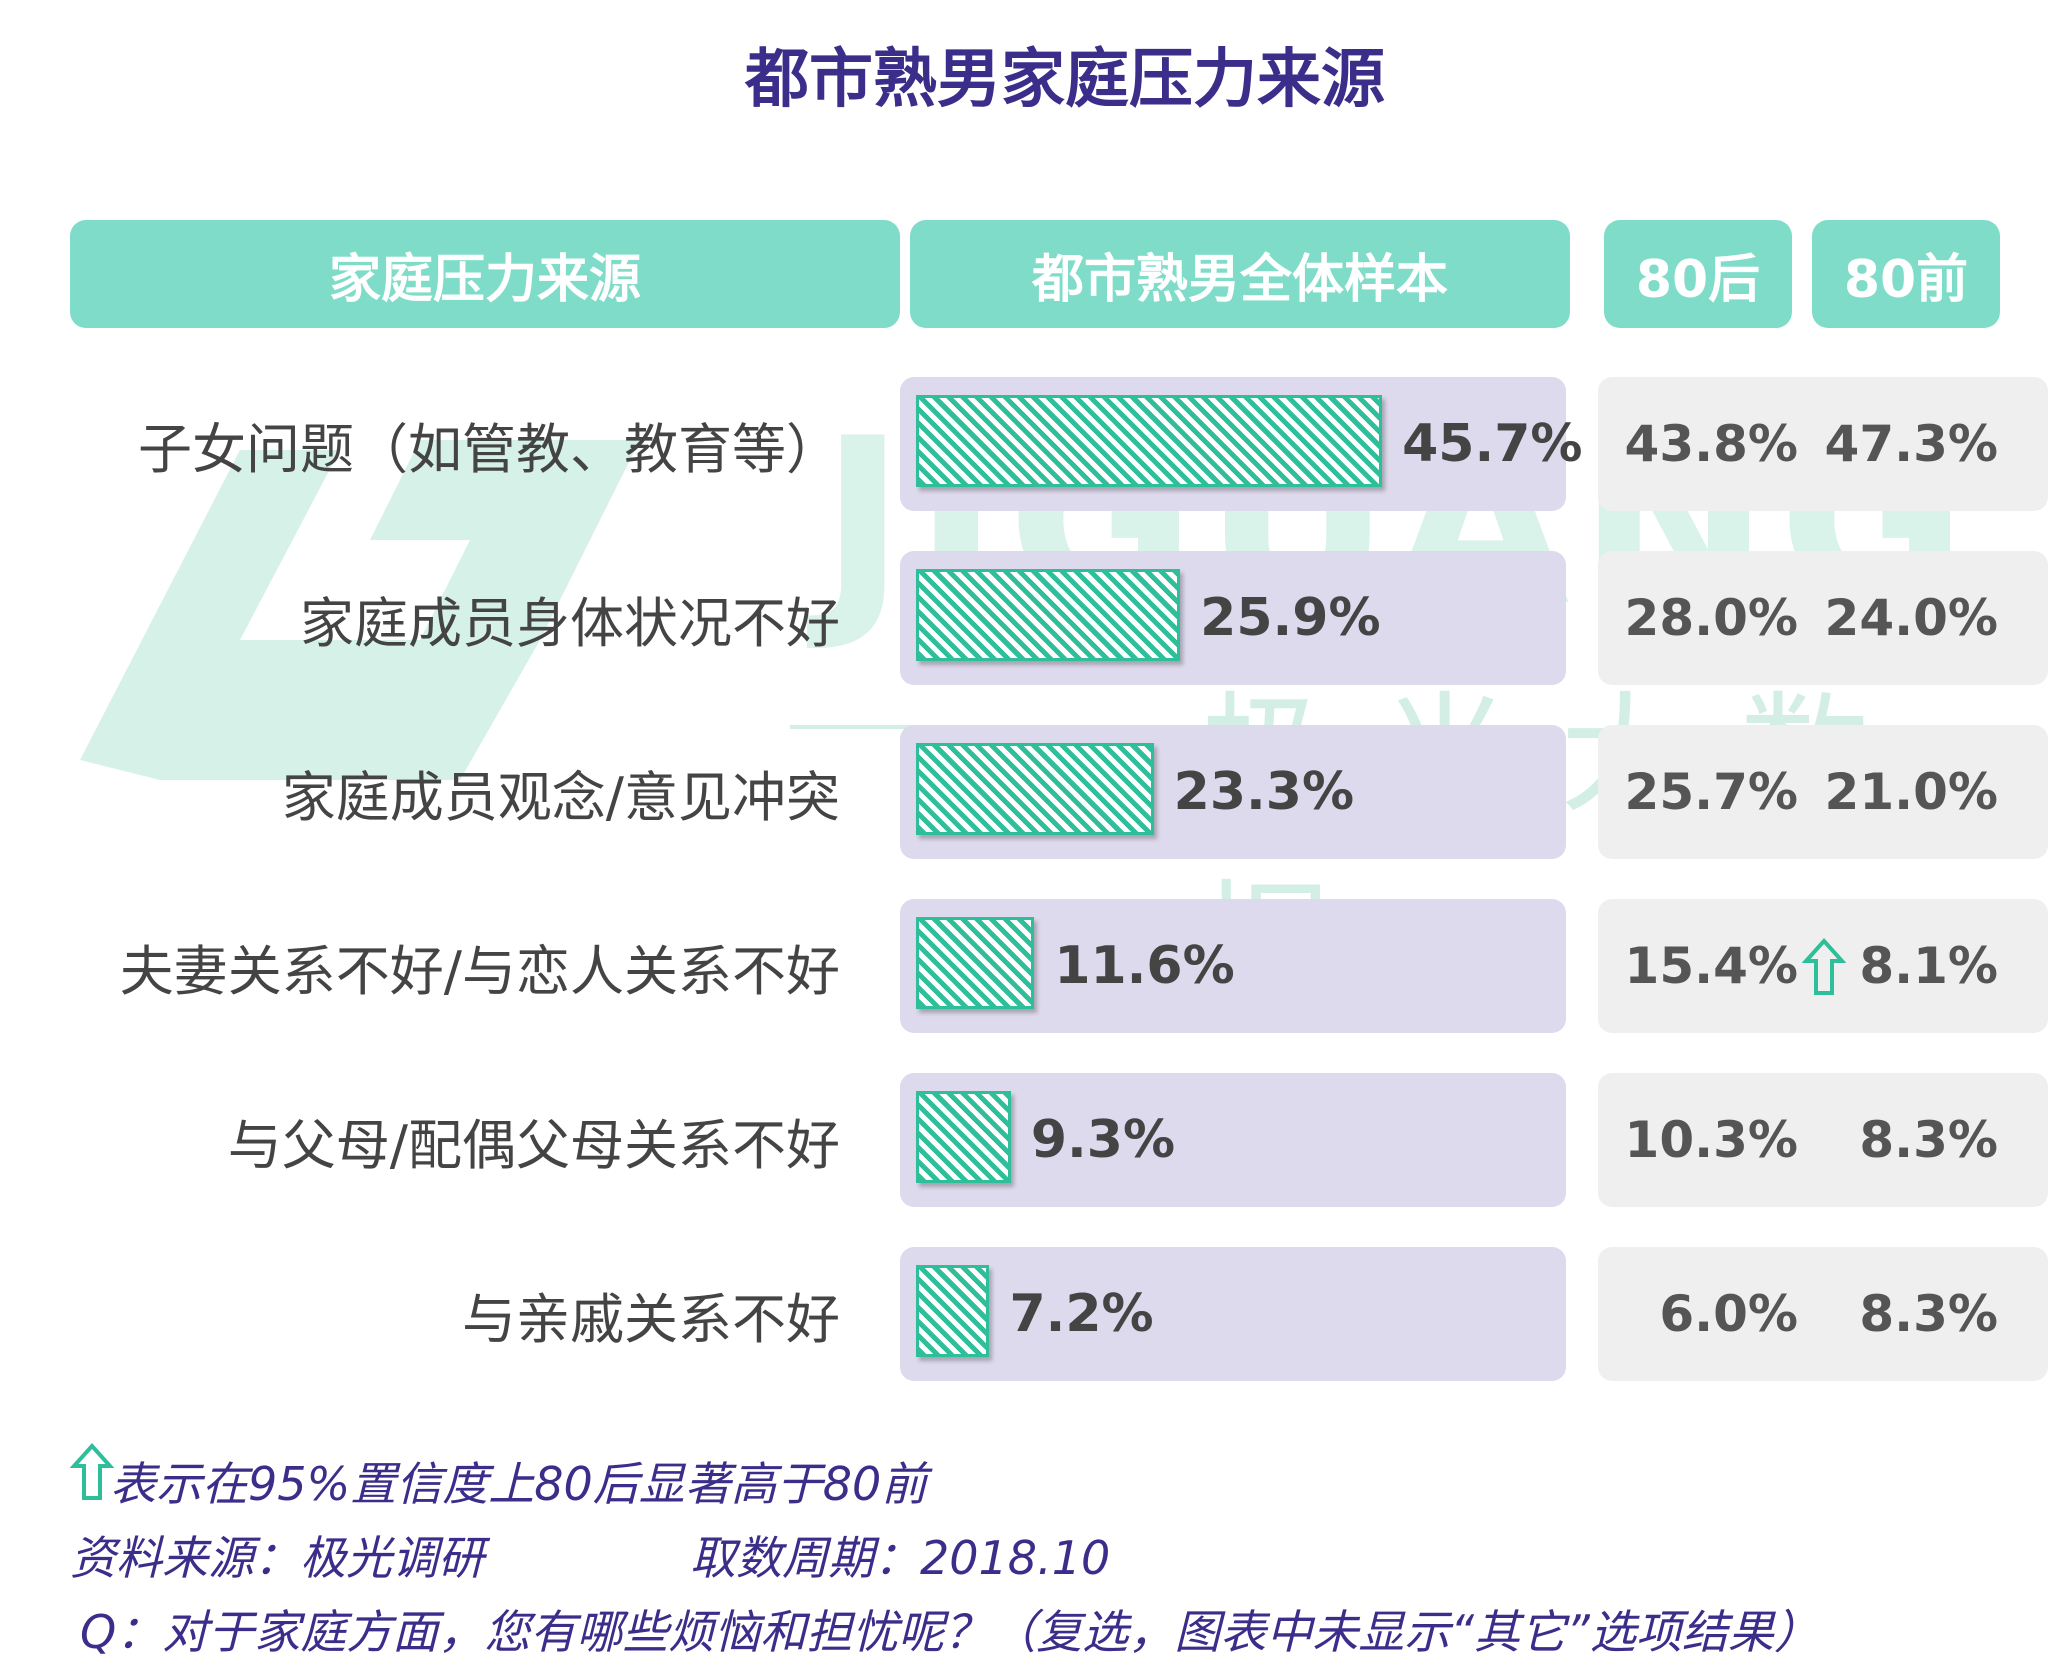 This screenshot has width=2048, height=1668. I want to click on category-label: 夫妻关系不好/与恋人关系不好, so click(479, 971).